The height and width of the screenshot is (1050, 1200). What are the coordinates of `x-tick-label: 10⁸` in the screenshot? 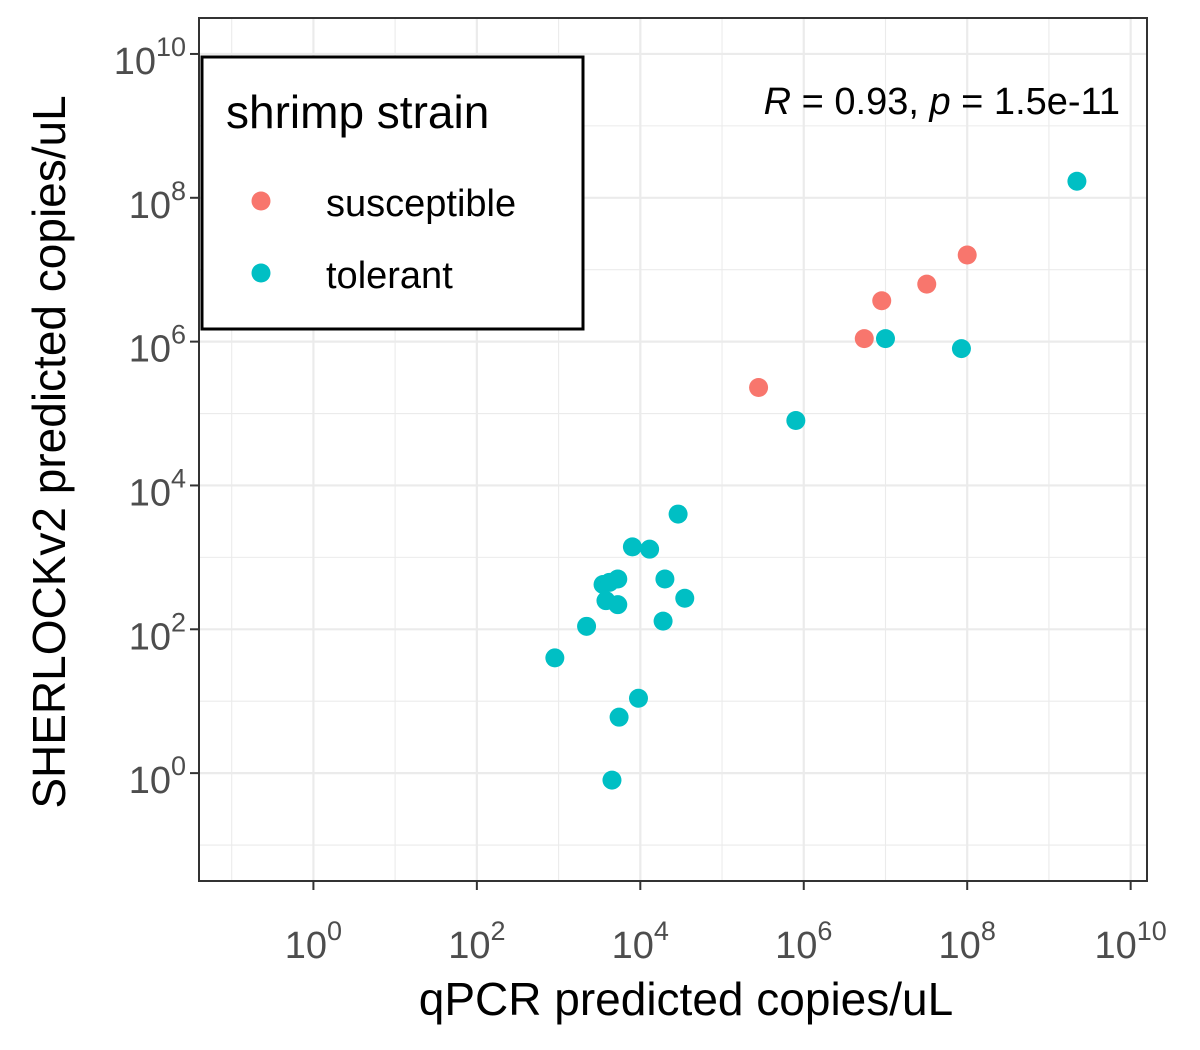 It's located at (967, 941).